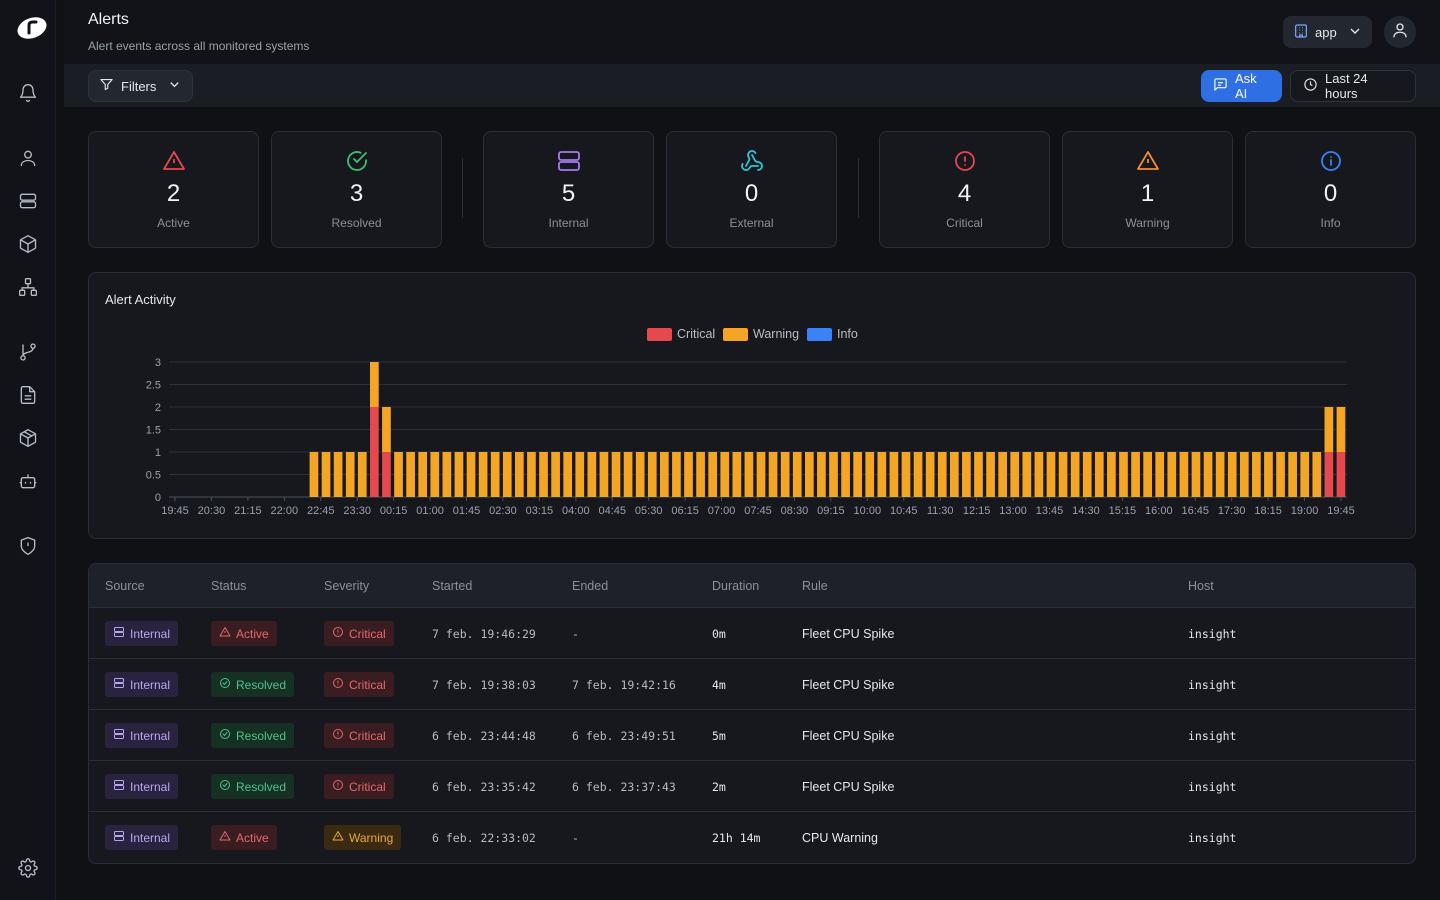 This screenshot has width=1440, height=900. What do you see at coordinates (696, 334) in the screenshot?
I see `legend-label-critical: Critical` at bounding box center [696, 334].